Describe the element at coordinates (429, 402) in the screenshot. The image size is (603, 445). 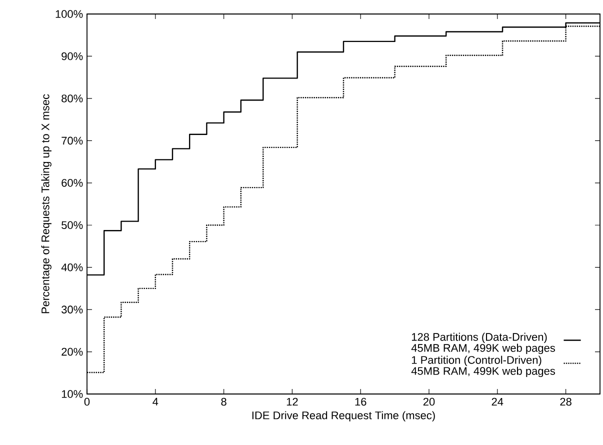
I see `x-tick-label: 20` at that location.